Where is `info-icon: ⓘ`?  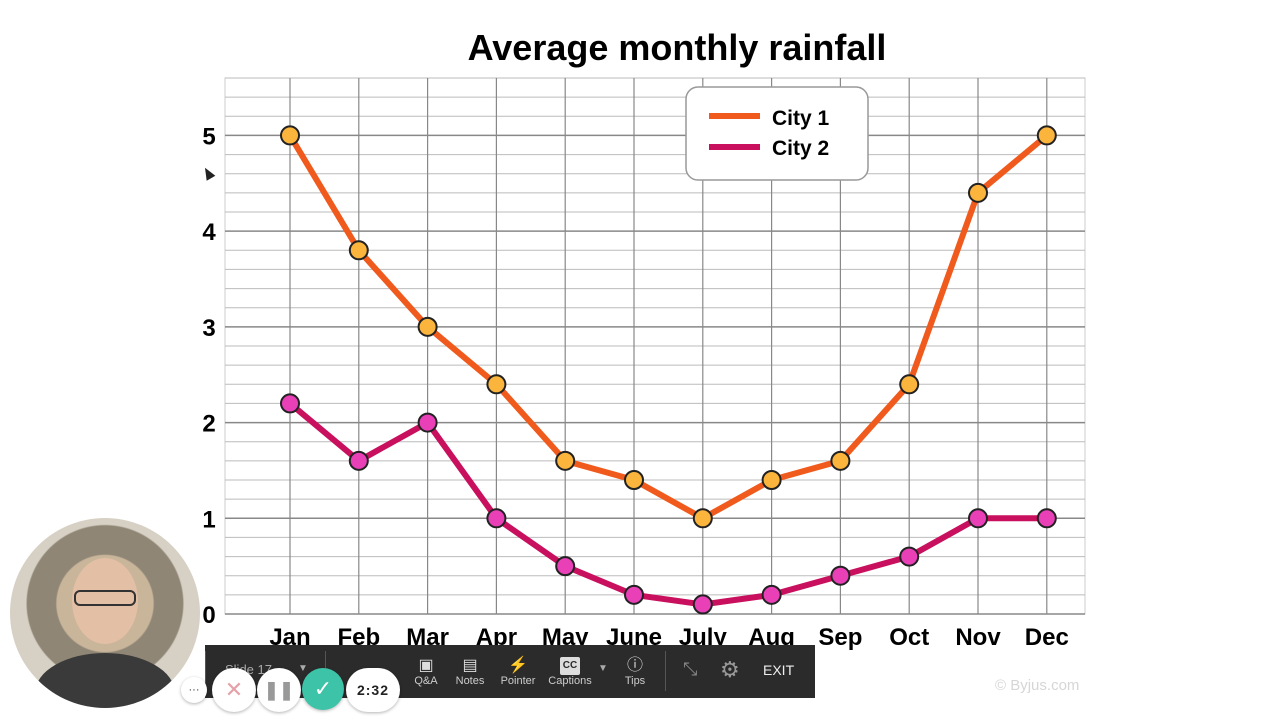
info-icon: ⓘ is located at coordinates (634, 665).